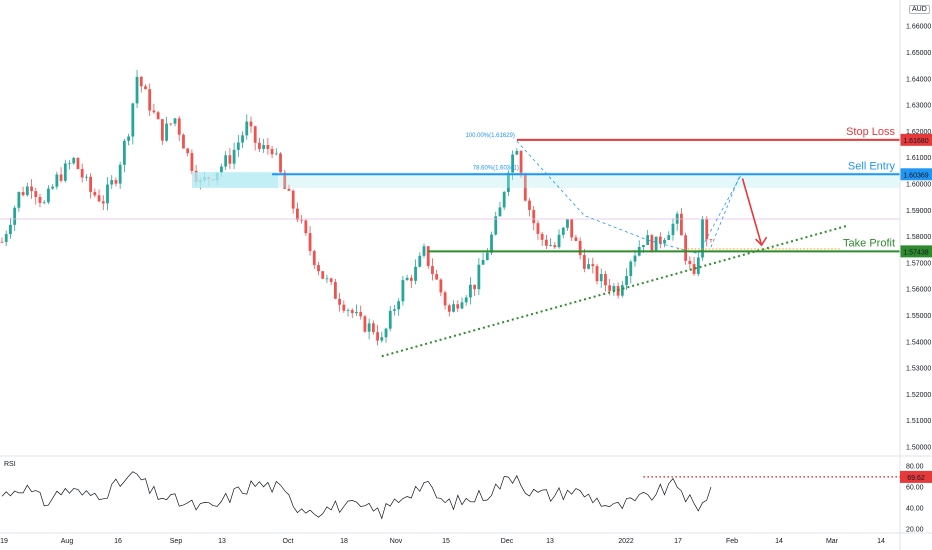 This screenshot has height=550, width=932. Describe the element at coordinates (918, 448) in the screenshot. I see `price-tick-label: 1.50000` at that location.